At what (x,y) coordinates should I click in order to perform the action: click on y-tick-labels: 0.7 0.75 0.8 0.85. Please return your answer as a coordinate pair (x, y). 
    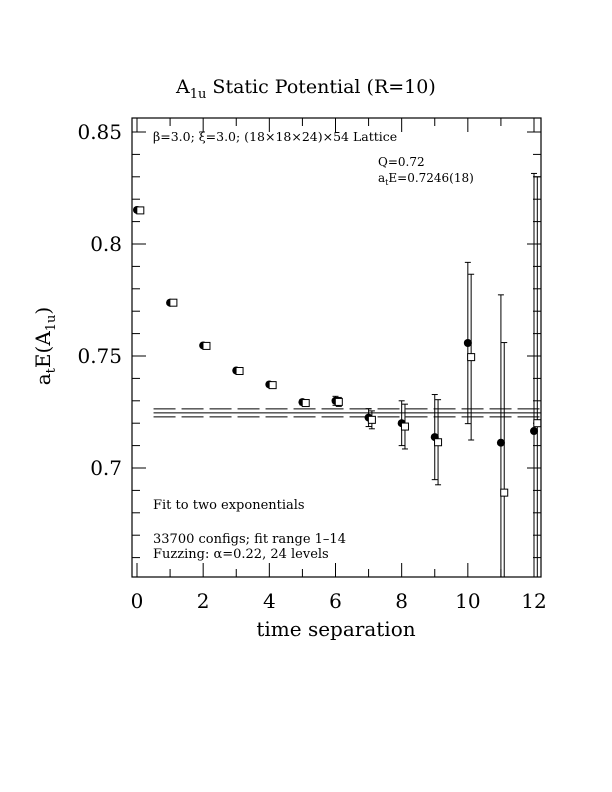
    Looking at the image, I should click on (99, 300).